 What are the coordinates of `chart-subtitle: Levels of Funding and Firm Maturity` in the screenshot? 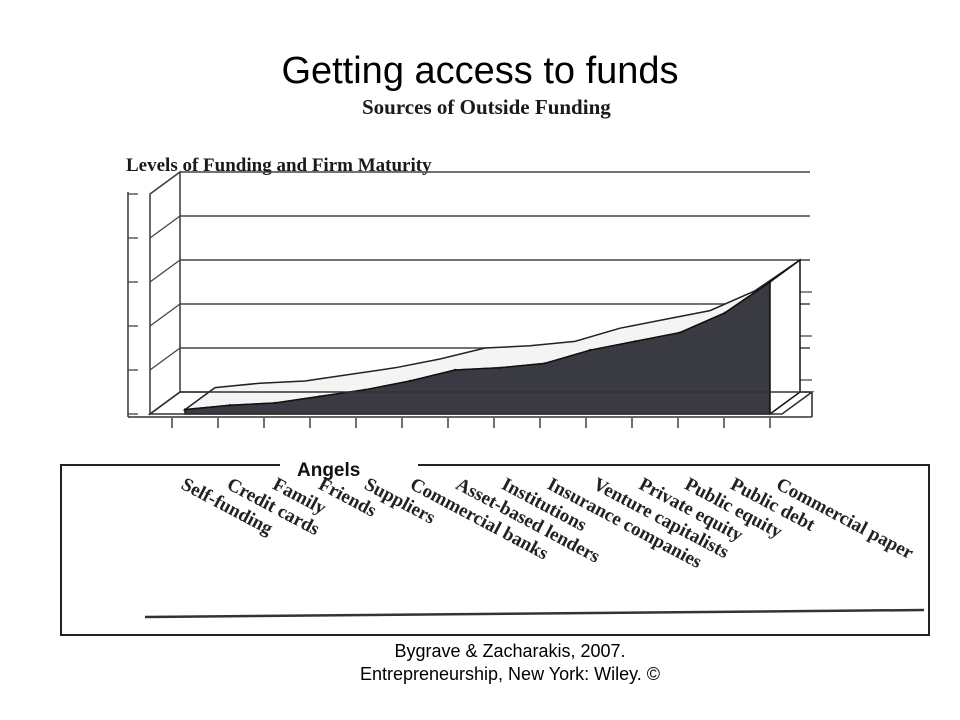 It's located at (279, 165).